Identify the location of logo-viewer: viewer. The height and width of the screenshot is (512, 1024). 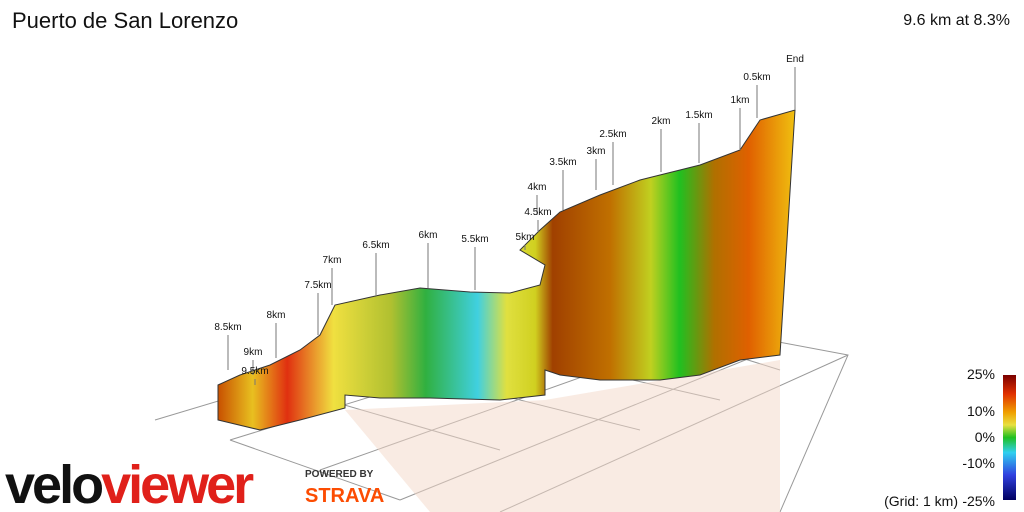
(177, 483).